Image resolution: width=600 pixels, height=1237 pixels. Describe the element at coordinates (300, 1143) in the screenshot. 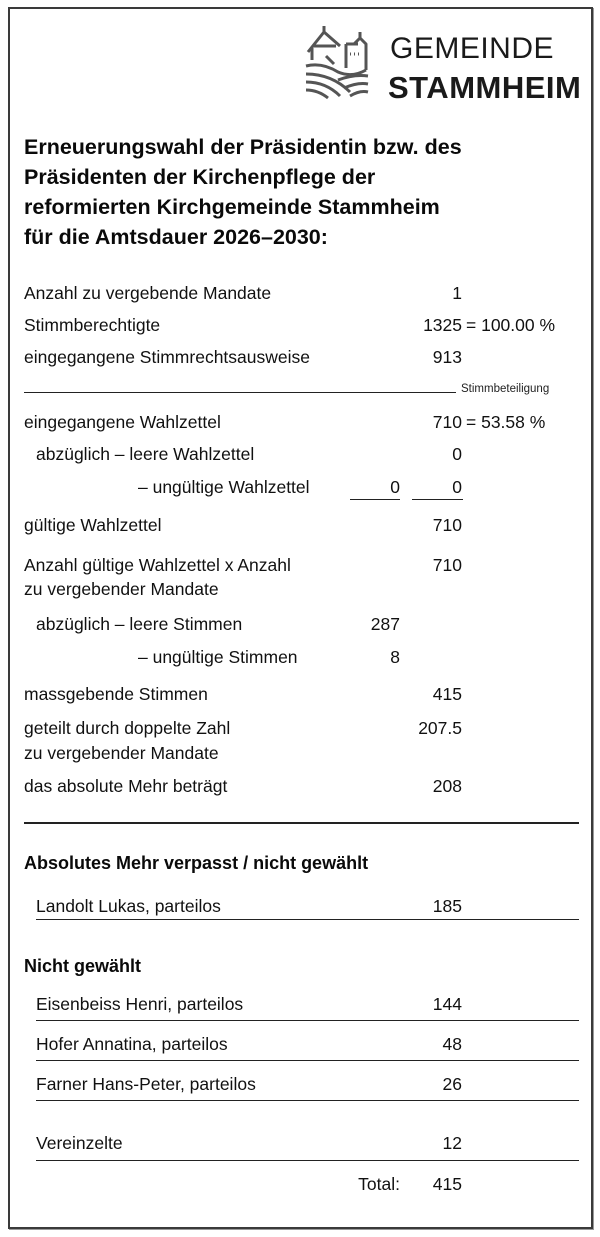

I see `vereinzelte-row: Vereinzelte 12` at that location.